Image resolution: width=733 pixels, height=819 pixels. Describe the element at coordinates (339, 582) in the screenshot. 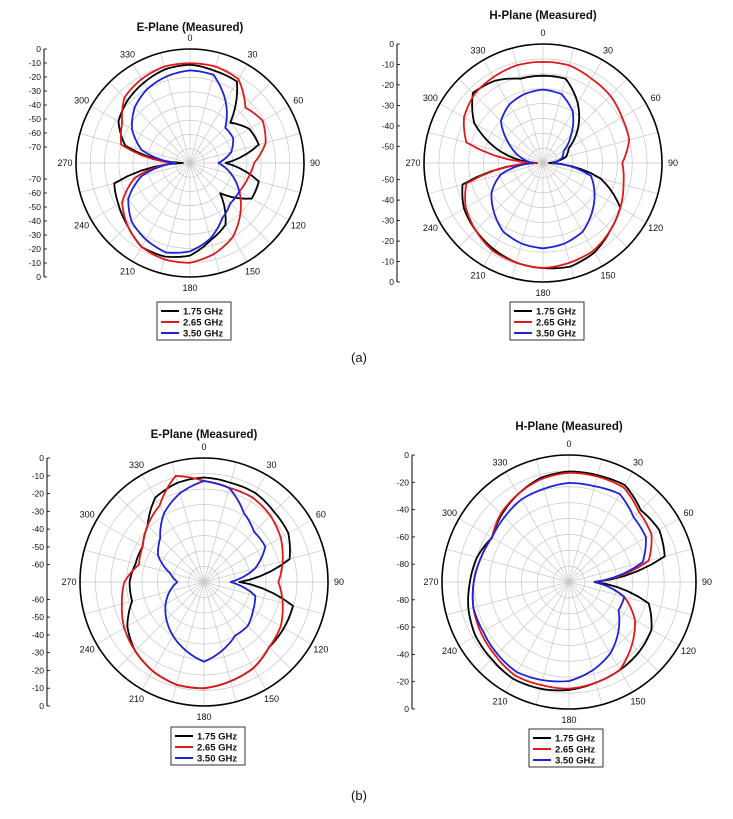

I see `angle-label: 90` at that location.